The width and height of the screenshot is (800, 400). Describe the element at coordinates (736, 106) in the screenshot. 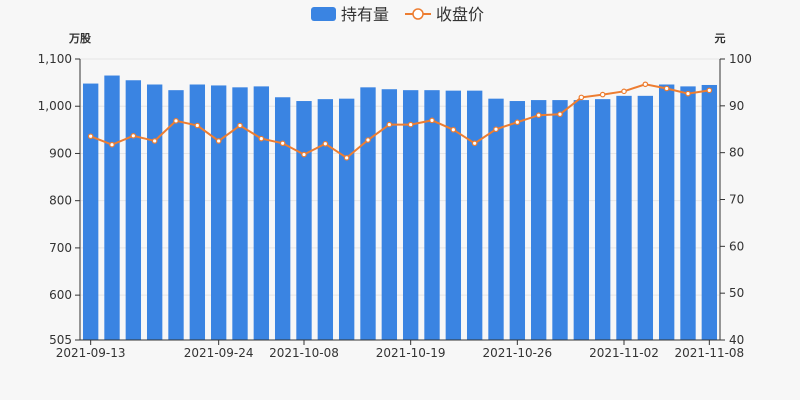

I see `y-right-tick-label: 90` at that location.